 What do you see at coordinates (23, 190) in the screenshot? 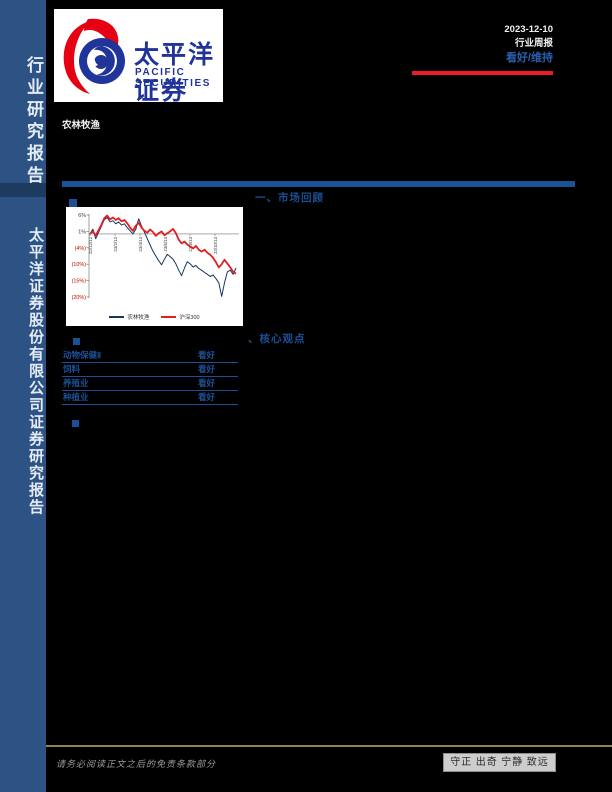
I see `sidebar-divider` at bounding box center [23, 190].